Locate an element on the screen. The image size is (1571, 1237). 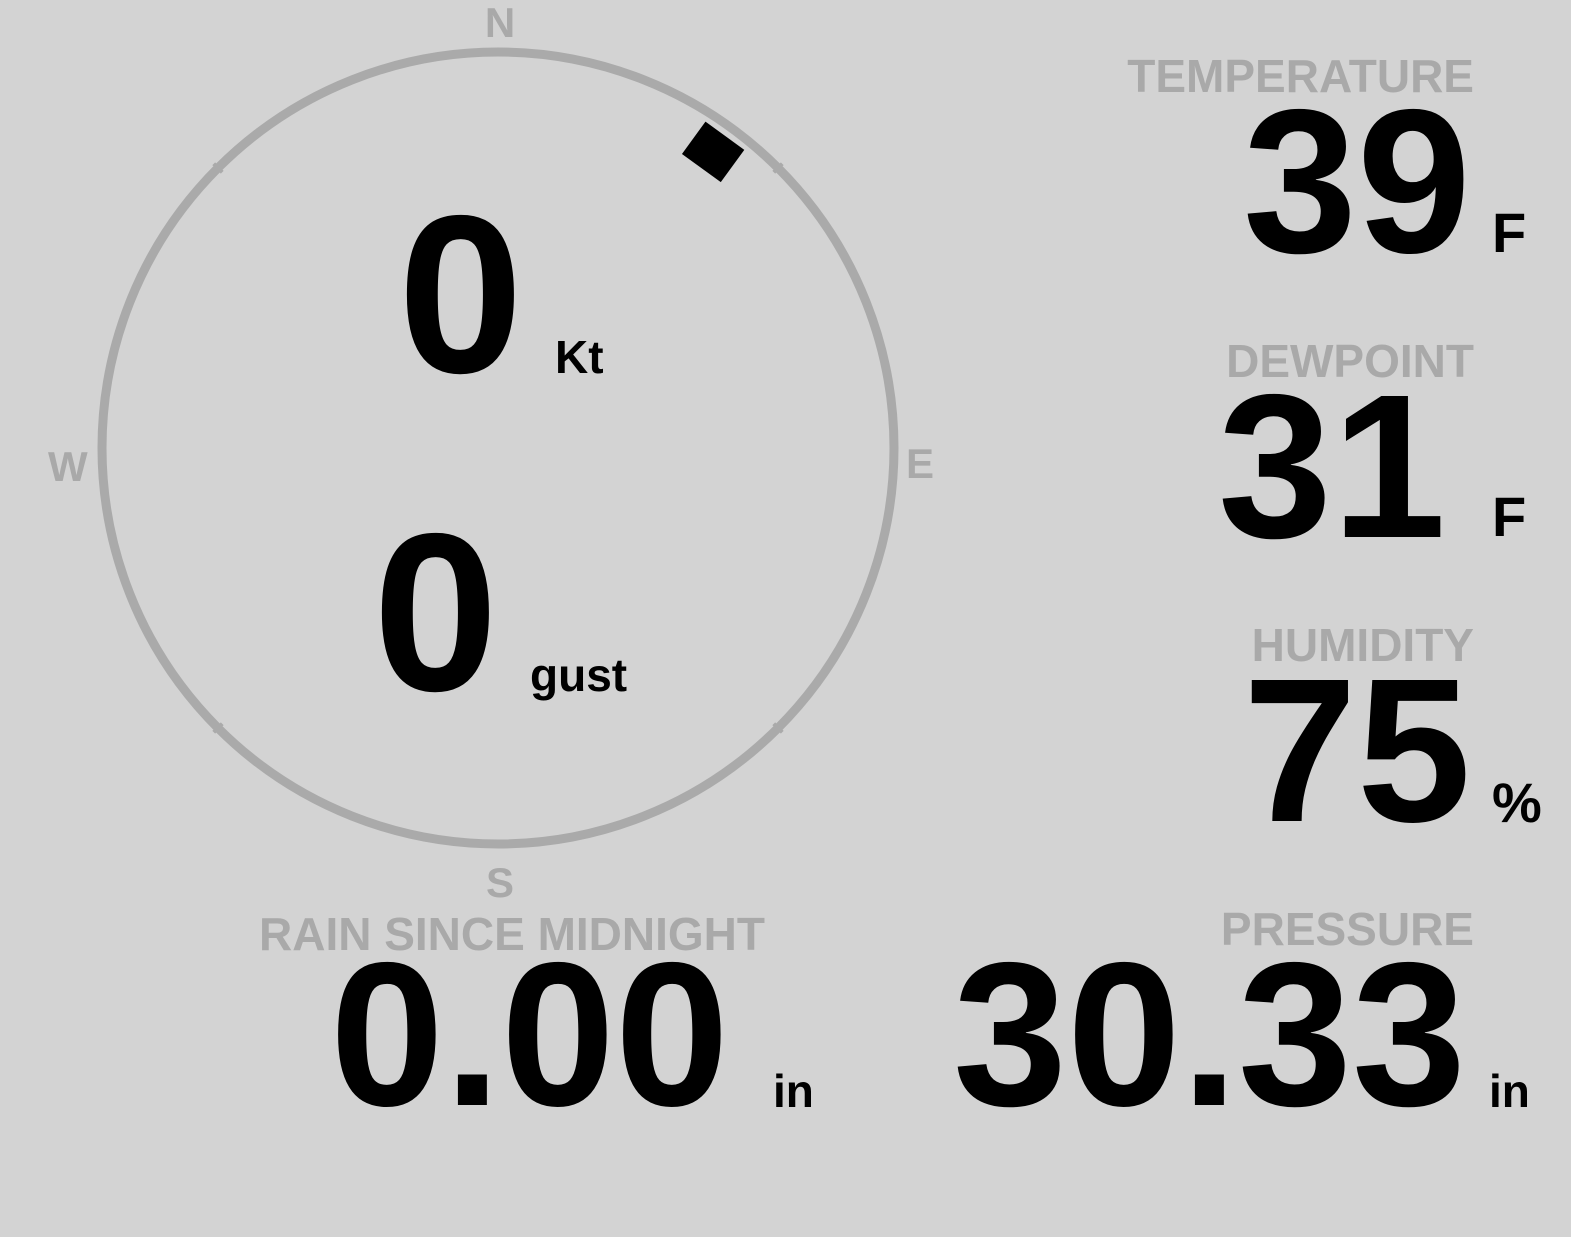
wind-gust-unit: gust is located at coordinates (579, 675).